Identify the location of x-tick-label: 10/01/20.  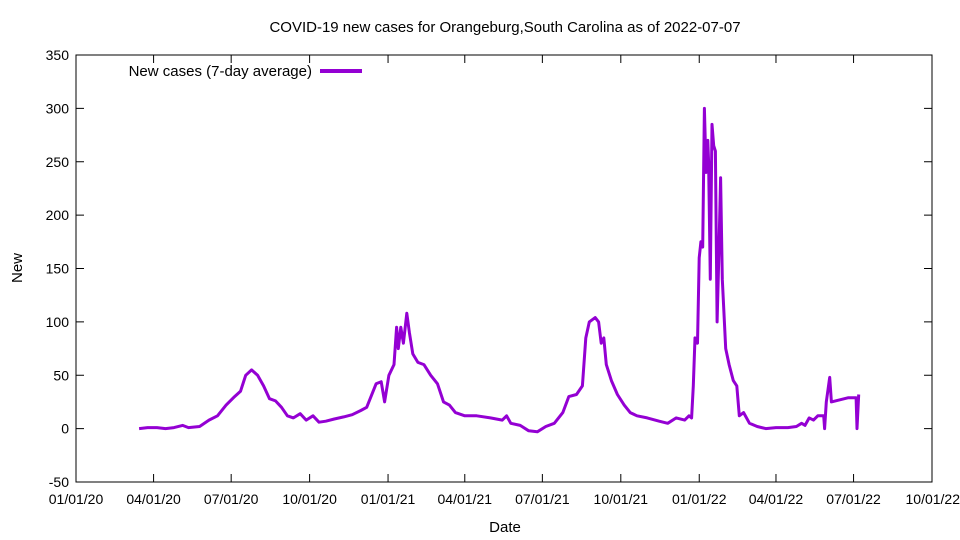
(309, 499).